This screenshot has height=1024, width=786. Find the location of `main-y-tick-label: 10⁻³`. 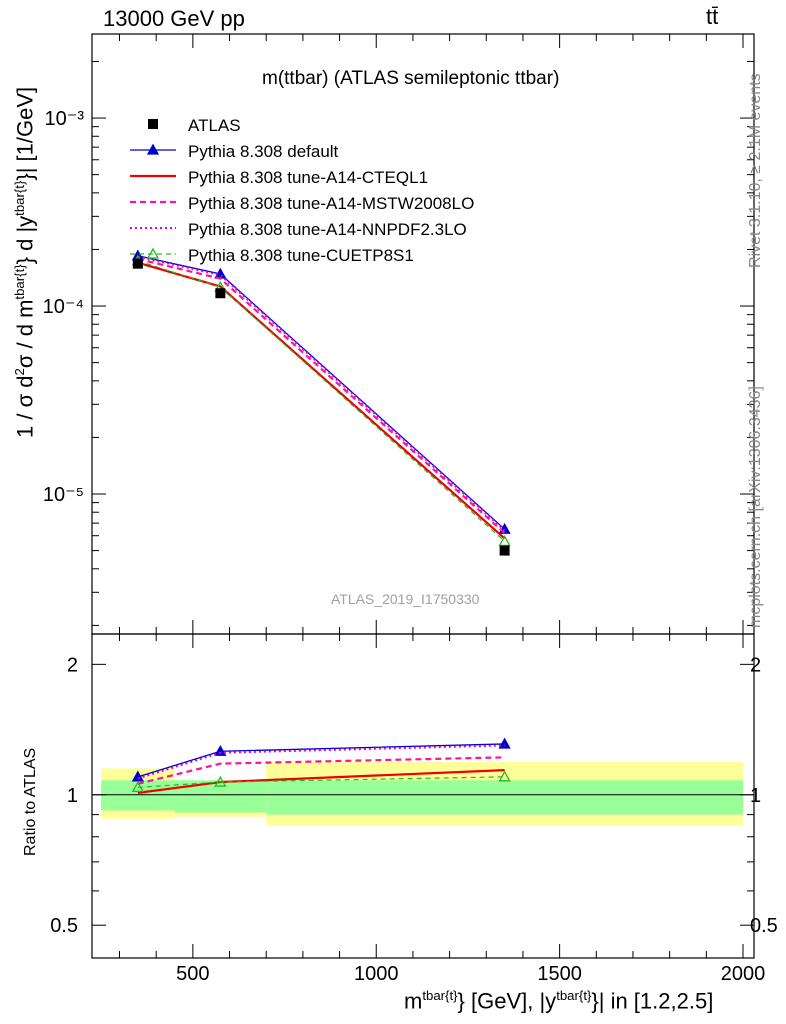

main-y-tick-label: 10⁻³ is located at coordinates (65, 119).